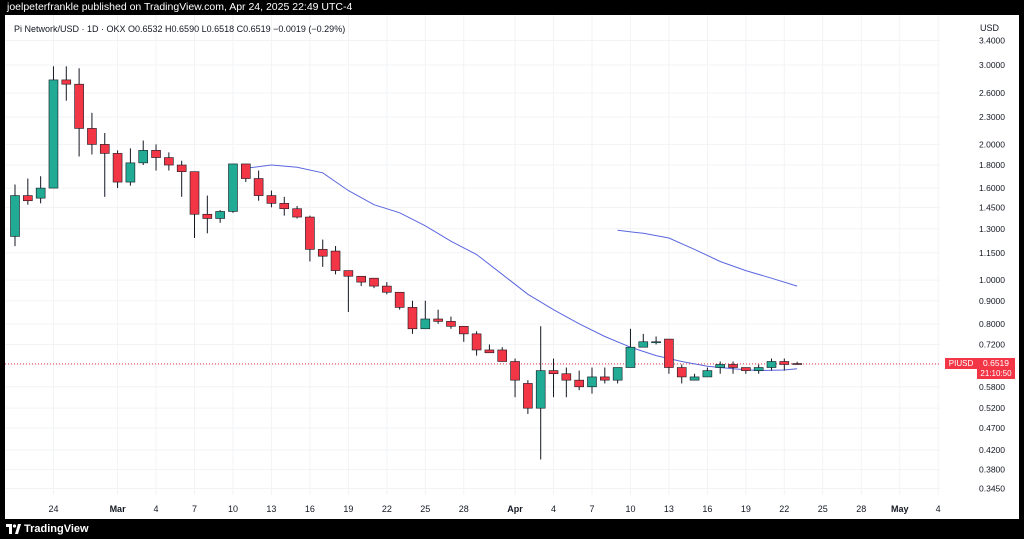 This screenshot has height=539, width=1024. I want to click on currency-label: USD, so click(990, 28).